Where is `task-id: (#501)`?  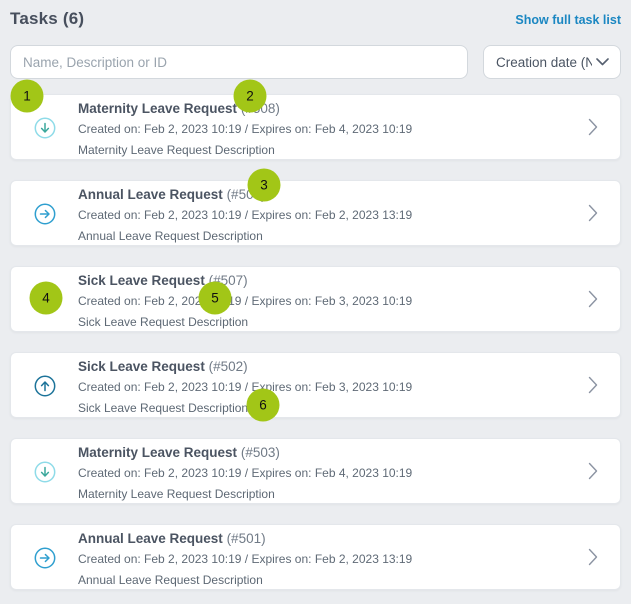
task-id: (#501) is located at coordinates (246, 538).